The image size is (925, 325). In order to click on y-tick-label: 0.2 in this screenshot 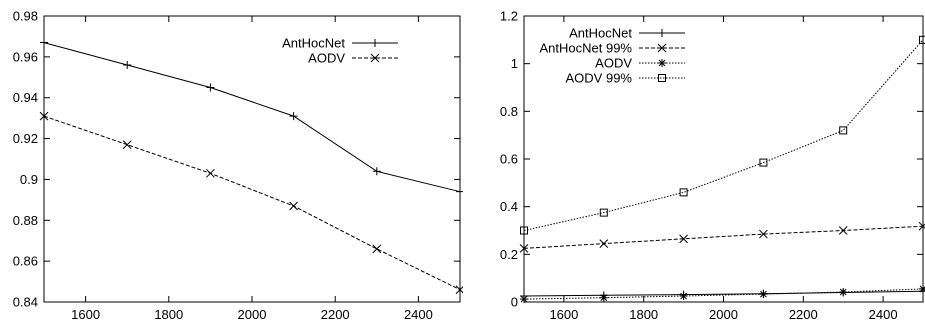, I will do `click(509, 254)`.